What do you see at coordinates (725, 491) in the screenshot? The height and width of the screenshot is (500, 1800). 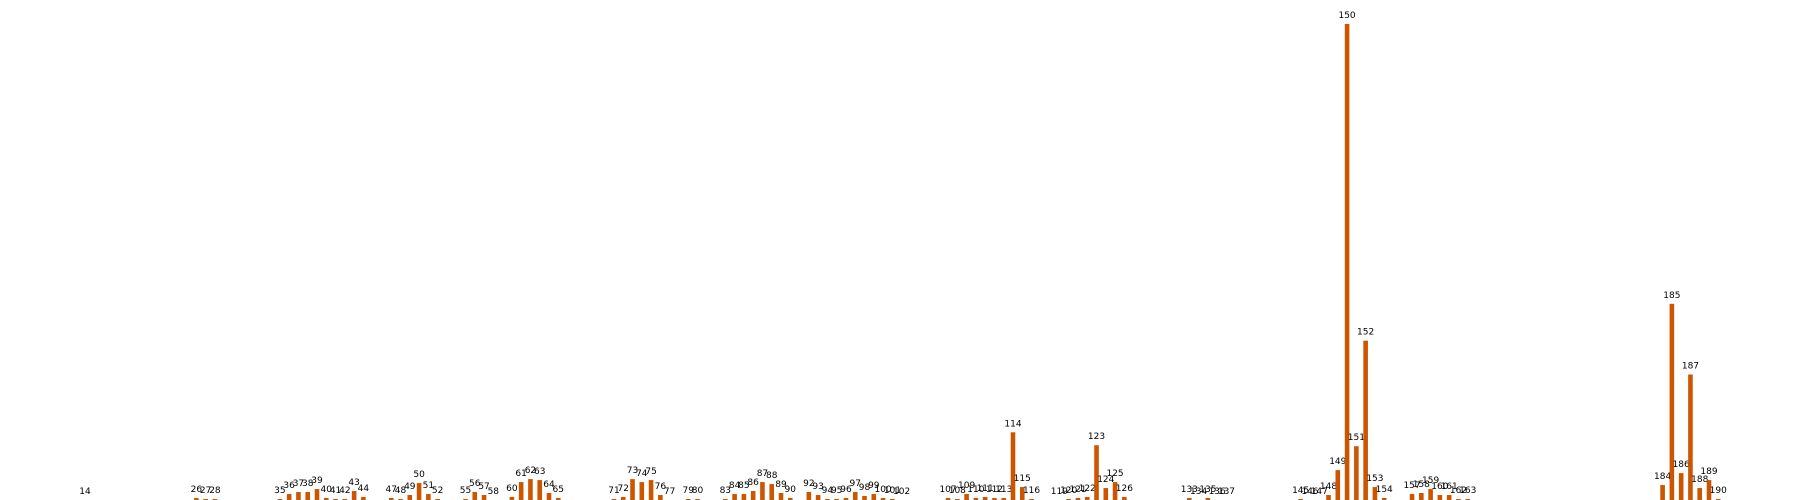 I see `bar-label-83: 83` at bounding box center [725, 491].